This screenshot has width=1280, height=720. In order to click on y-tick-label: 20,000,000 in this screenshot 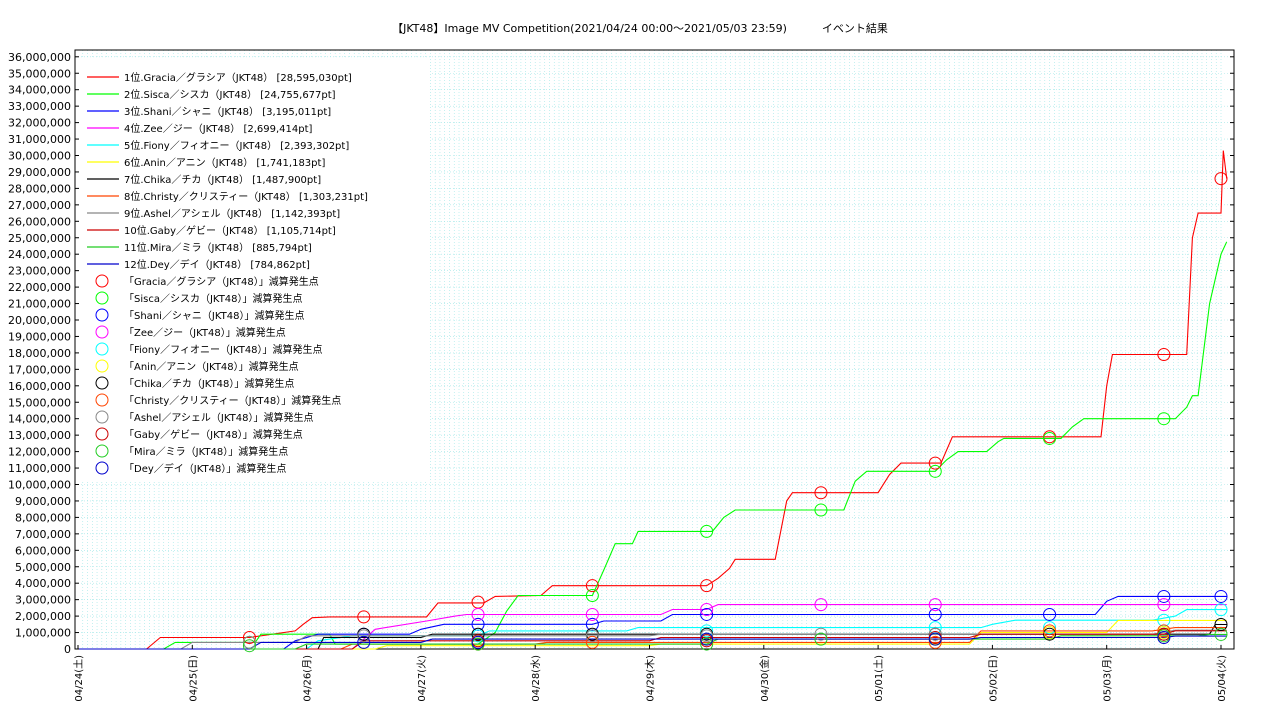, I will do `click(39, 320)`.